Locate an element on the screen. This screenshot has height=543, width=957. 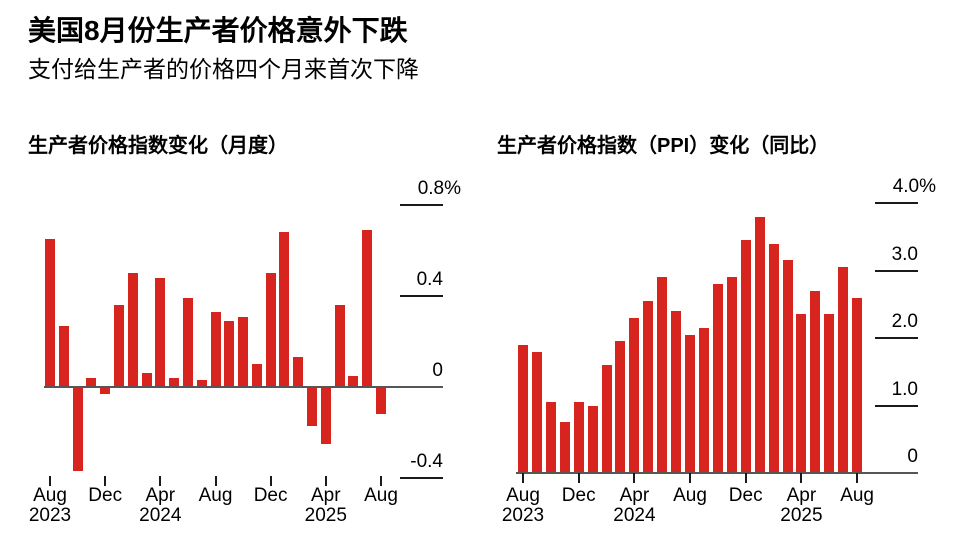
bar-jun-2025 is located at coordinates (353, 381).